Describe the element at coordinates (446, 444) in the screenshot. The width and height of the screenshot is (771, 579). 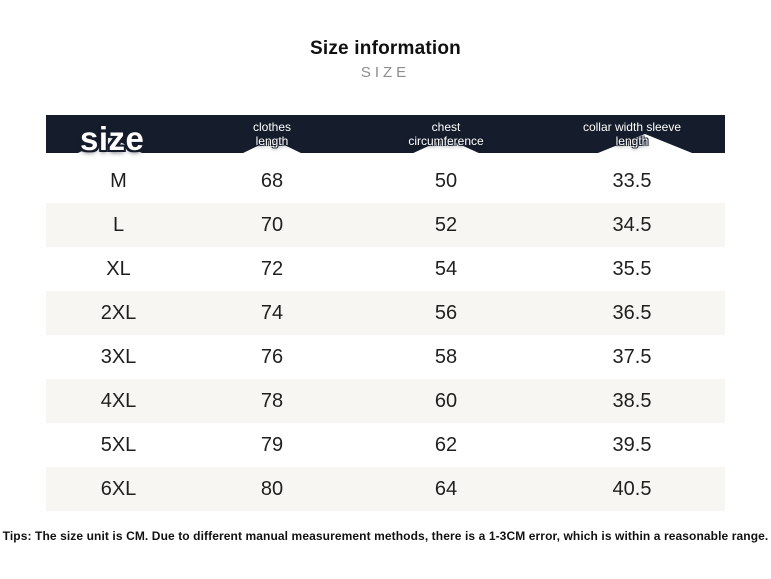
I see `chest-circumference-cell: 62` at that location.